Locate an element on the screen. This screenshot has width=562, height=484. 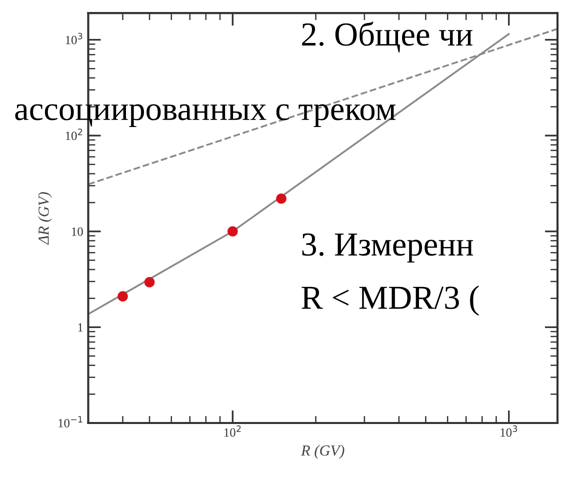
y-tick-label: 10 is located at coordinates (77, 231).